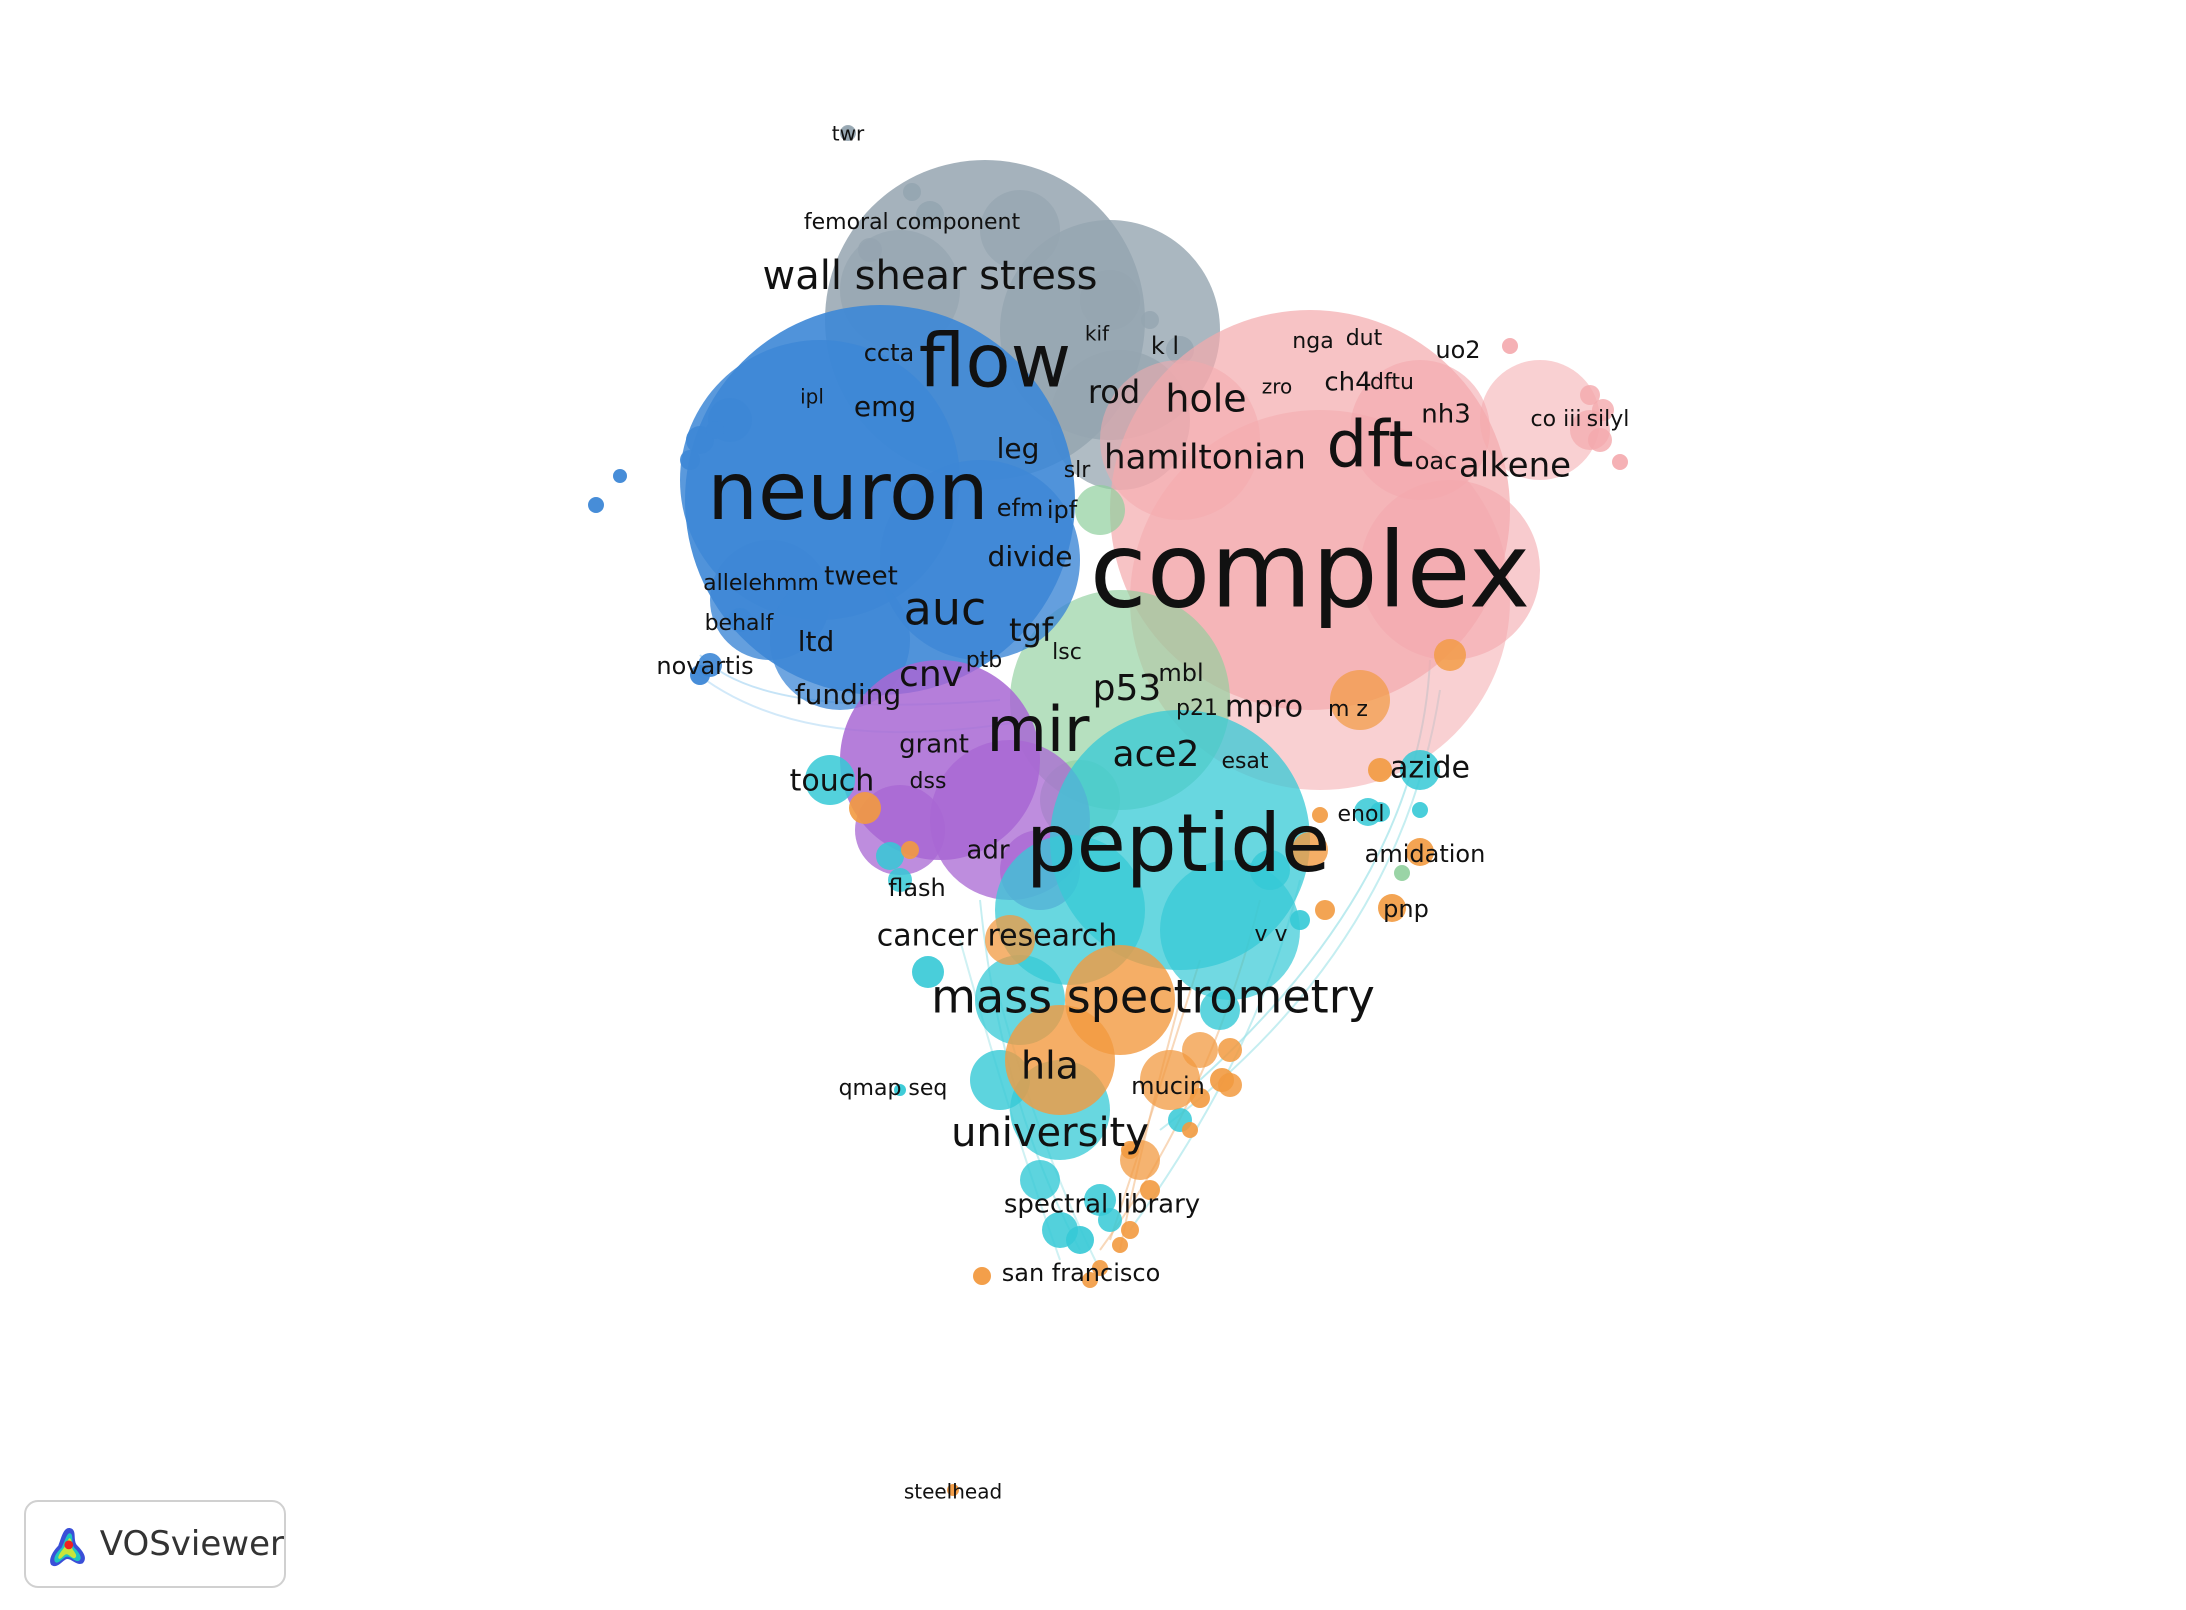 This screenshot has width=2186, height=1610. What do you see at coordinates (1156, 754) in the screenshot?
I see `term-label-ace2: ace2` at bounding box center [1156, 754].